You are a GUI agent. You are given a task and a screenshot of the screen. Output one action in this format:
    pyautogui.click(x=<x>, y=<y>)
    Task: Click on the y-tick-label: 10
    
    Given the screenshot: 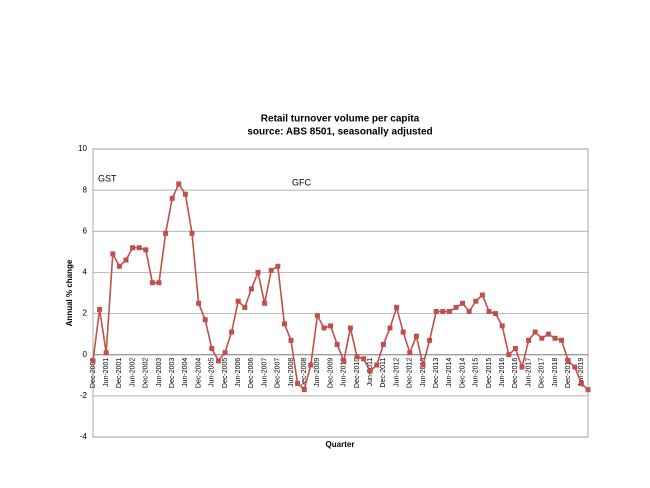 What is the action you would take?
    pyautogui.click(x=82, y=148)
    